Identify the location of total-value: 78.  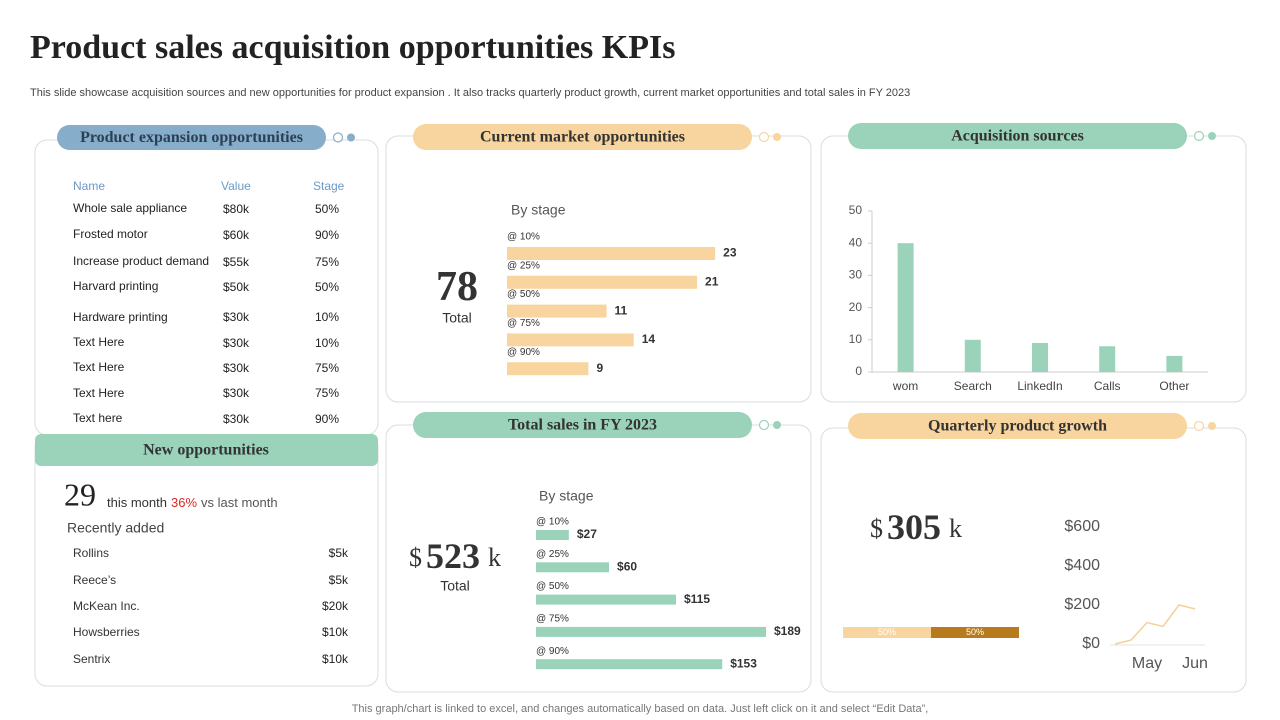
(457, 287).